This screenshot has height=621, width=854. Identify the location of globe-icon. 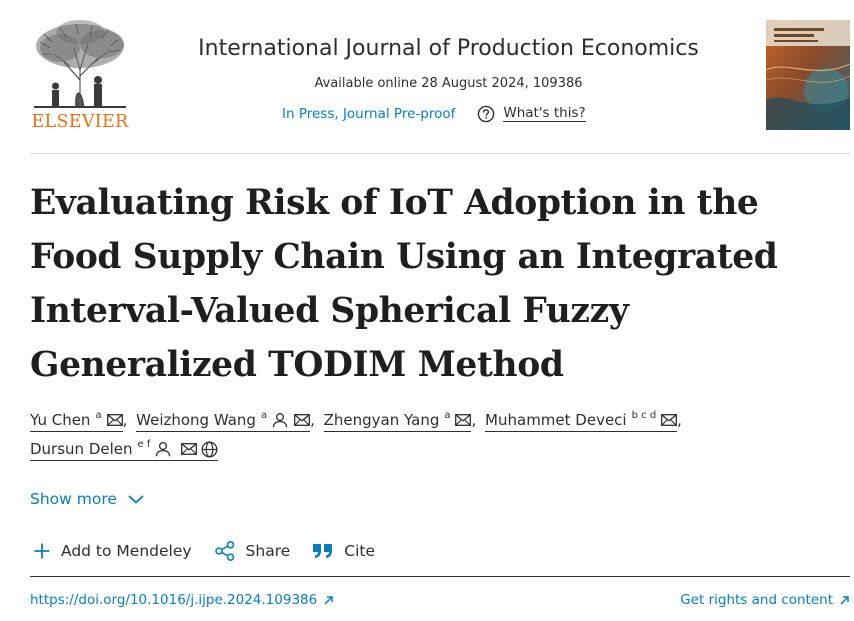
(209, 449).